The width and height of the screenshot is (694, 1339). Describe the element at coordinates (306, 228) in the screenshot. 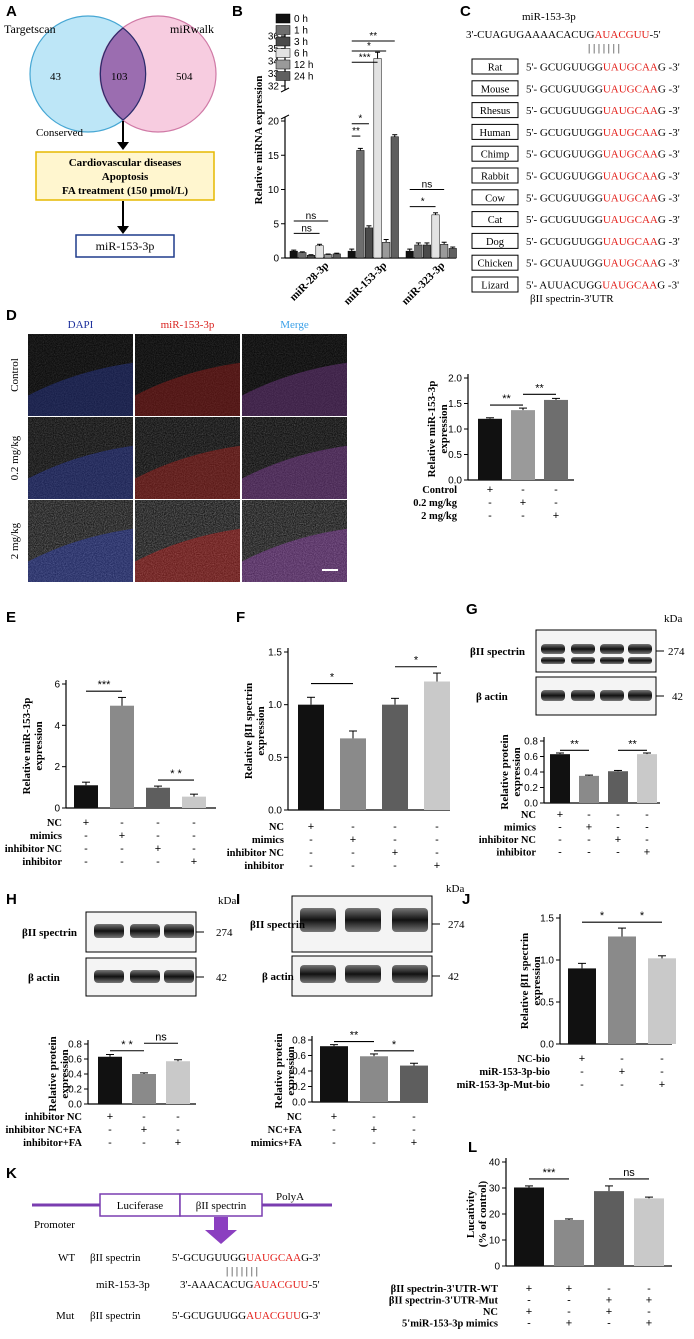

I see `b-sig-0: ns` at that location.